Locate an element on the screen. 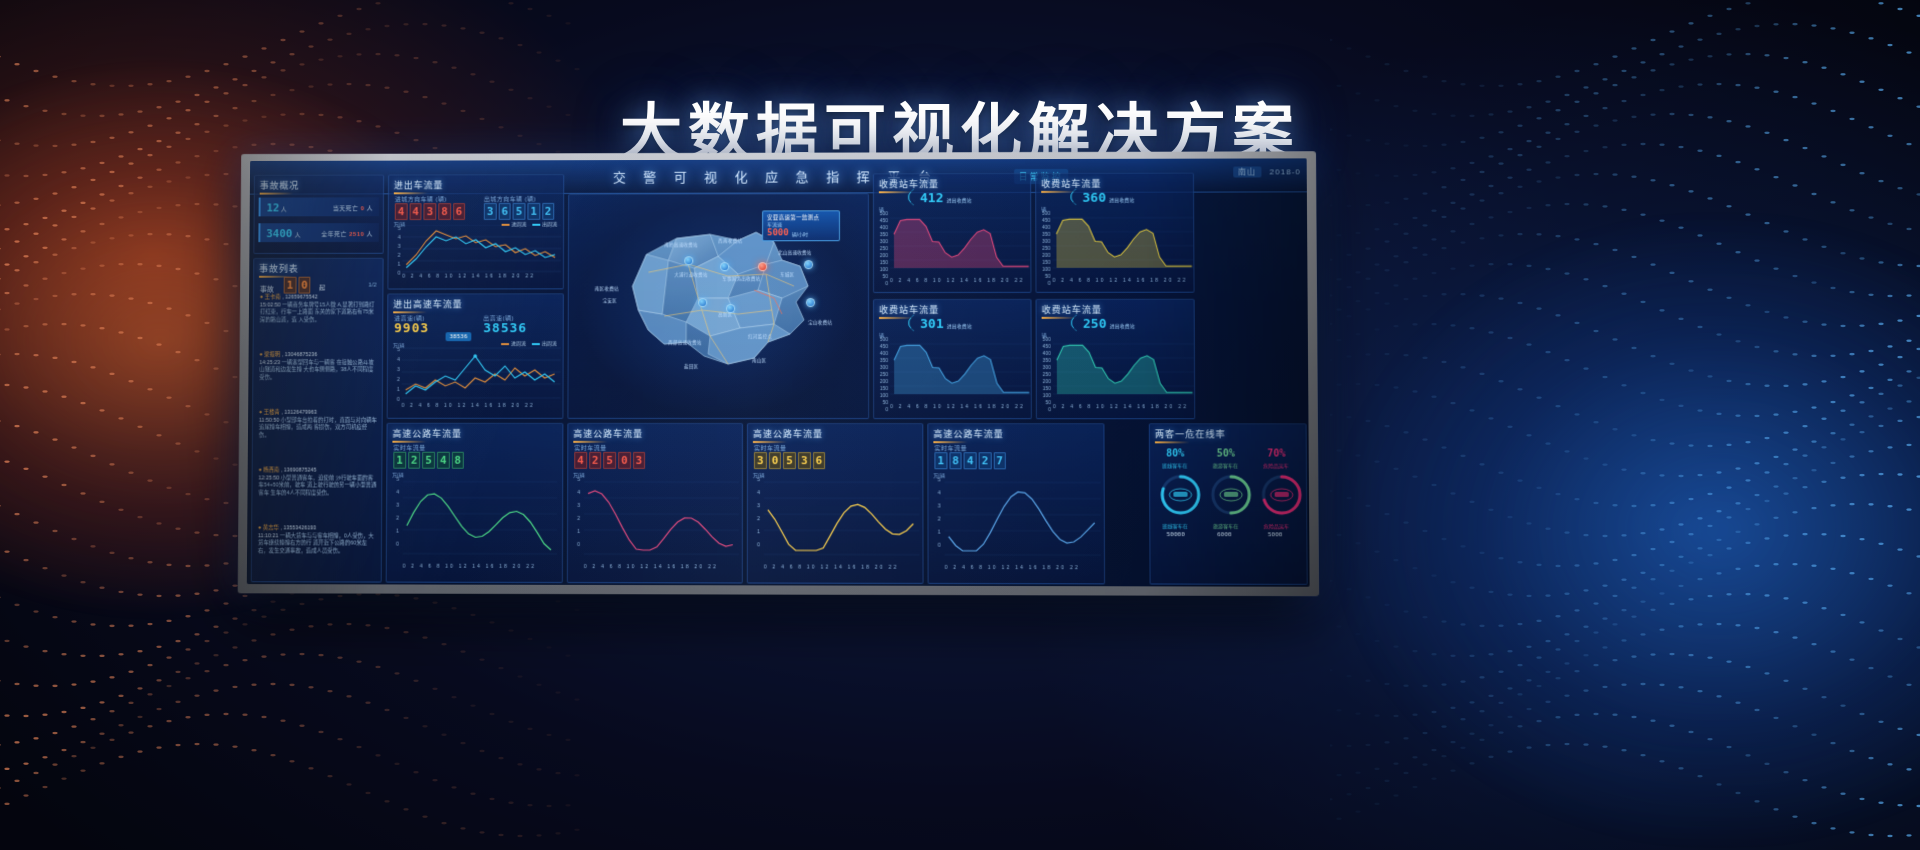 The image size is (1920, 850). map-label: 东城区 is located at coordinates (787, 275).